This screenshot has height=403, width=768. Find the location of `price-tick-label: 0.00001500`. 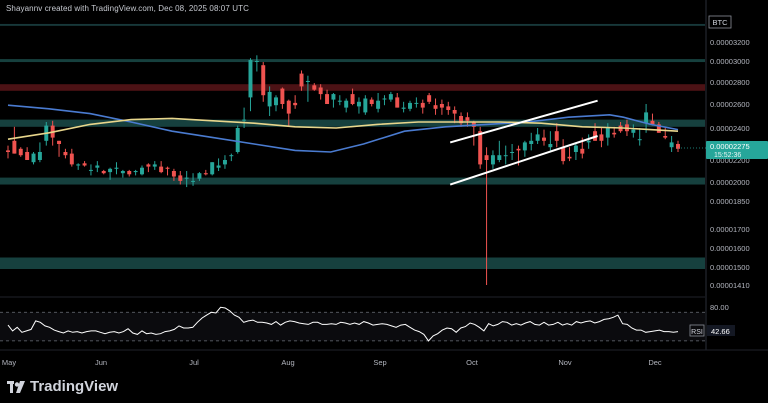

price-tick-label: 0.00001500 is located at coordinates (730, 267).